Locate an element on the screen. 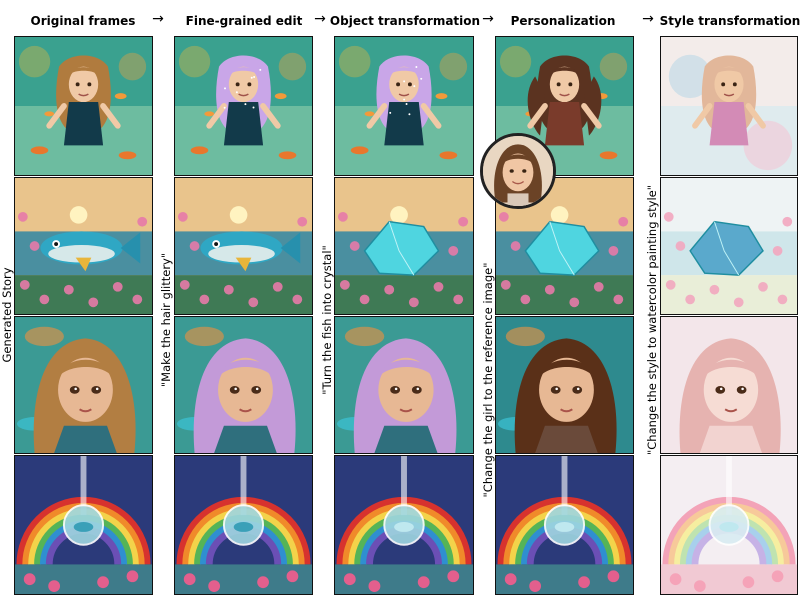 Image resolution: width=800 pixels, height=600 pixels. frame-object-rainbow-bubble is located at coordinates (404, 525).